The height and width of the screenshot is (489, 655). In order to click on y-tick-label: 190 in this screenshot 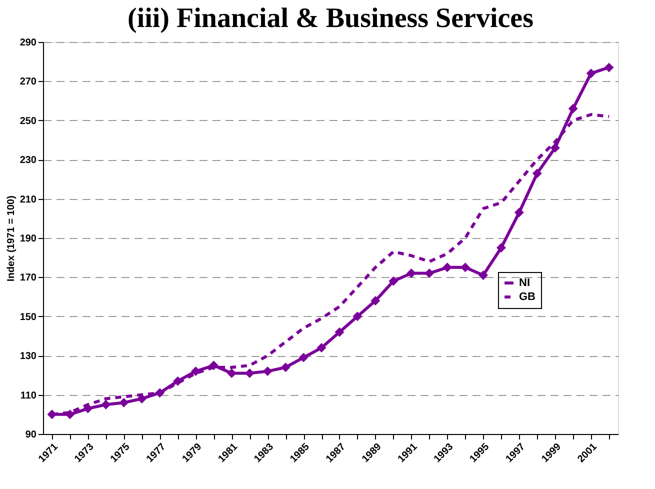, I will do `click(28, 239)`.